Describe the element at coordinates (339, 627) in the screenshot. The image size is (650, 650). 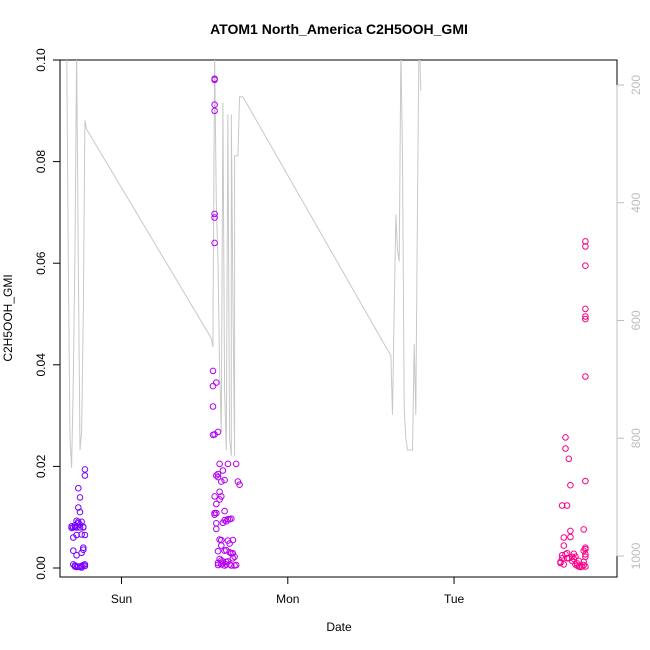
I see `x-axis-label: Date` at that location.